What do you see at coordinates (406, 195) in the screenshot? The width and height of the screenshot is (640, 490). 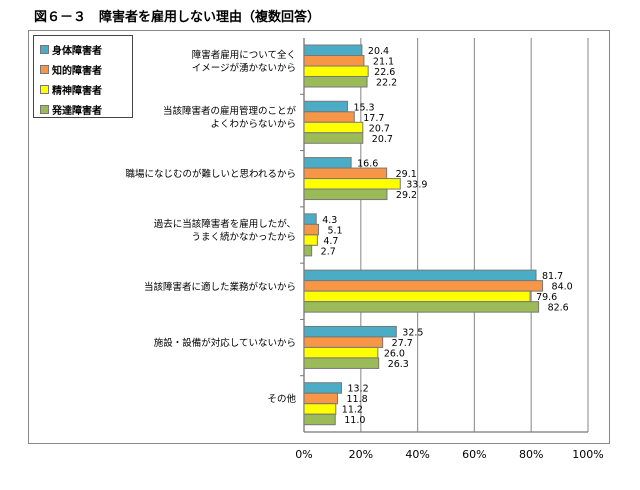 I see `data-label: 29.2` at bounding box center [406, 195].